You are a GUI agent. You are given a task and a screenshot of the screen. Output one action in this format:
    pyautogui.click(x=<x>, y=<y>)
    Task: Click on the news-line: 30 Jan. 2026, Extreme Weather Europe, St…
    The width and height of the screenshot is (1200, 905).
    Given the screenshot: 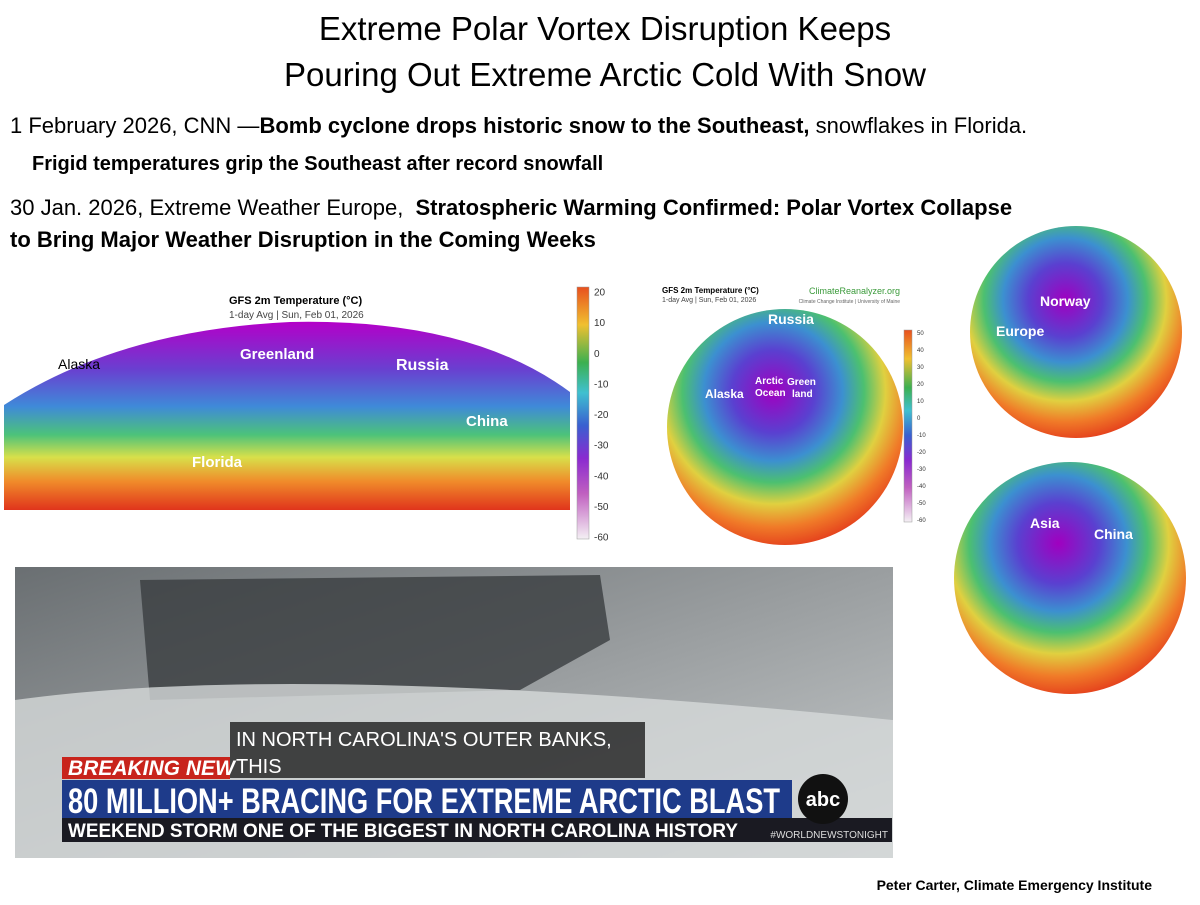 What is the action you would take?
    pyautogui.click(x=511, y=207)
    